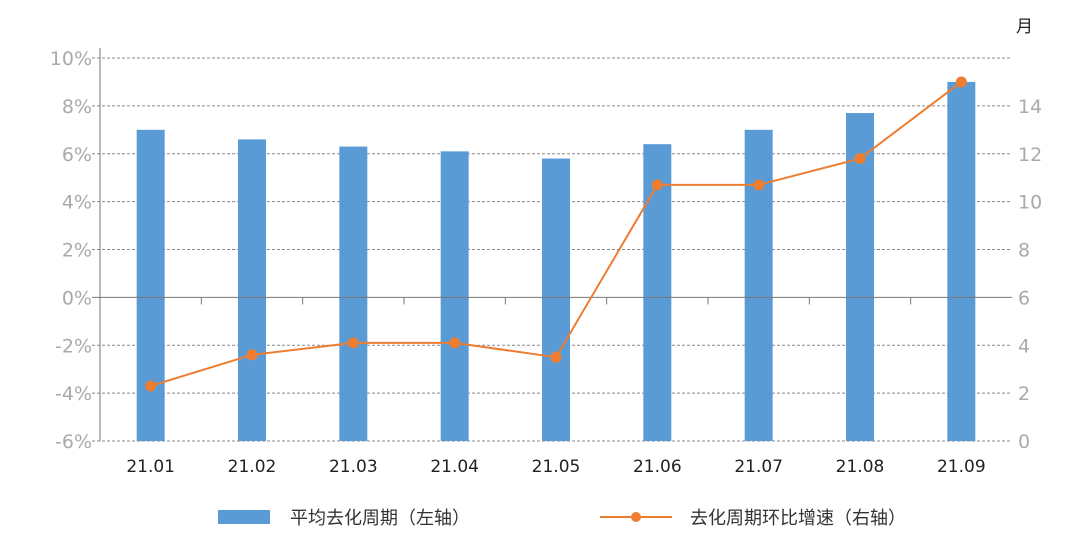  What do you see at coordinates (244, 517) in the screenshot?
I see `legend-bar-swatch` at bounding box center [244, 517].